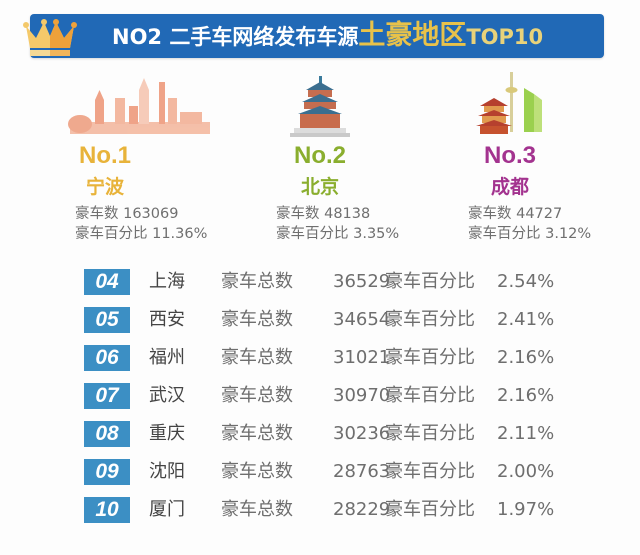 The width and height of the screenshot is (640, 555). I want to click on city-name: 西安, so click(167, 319).